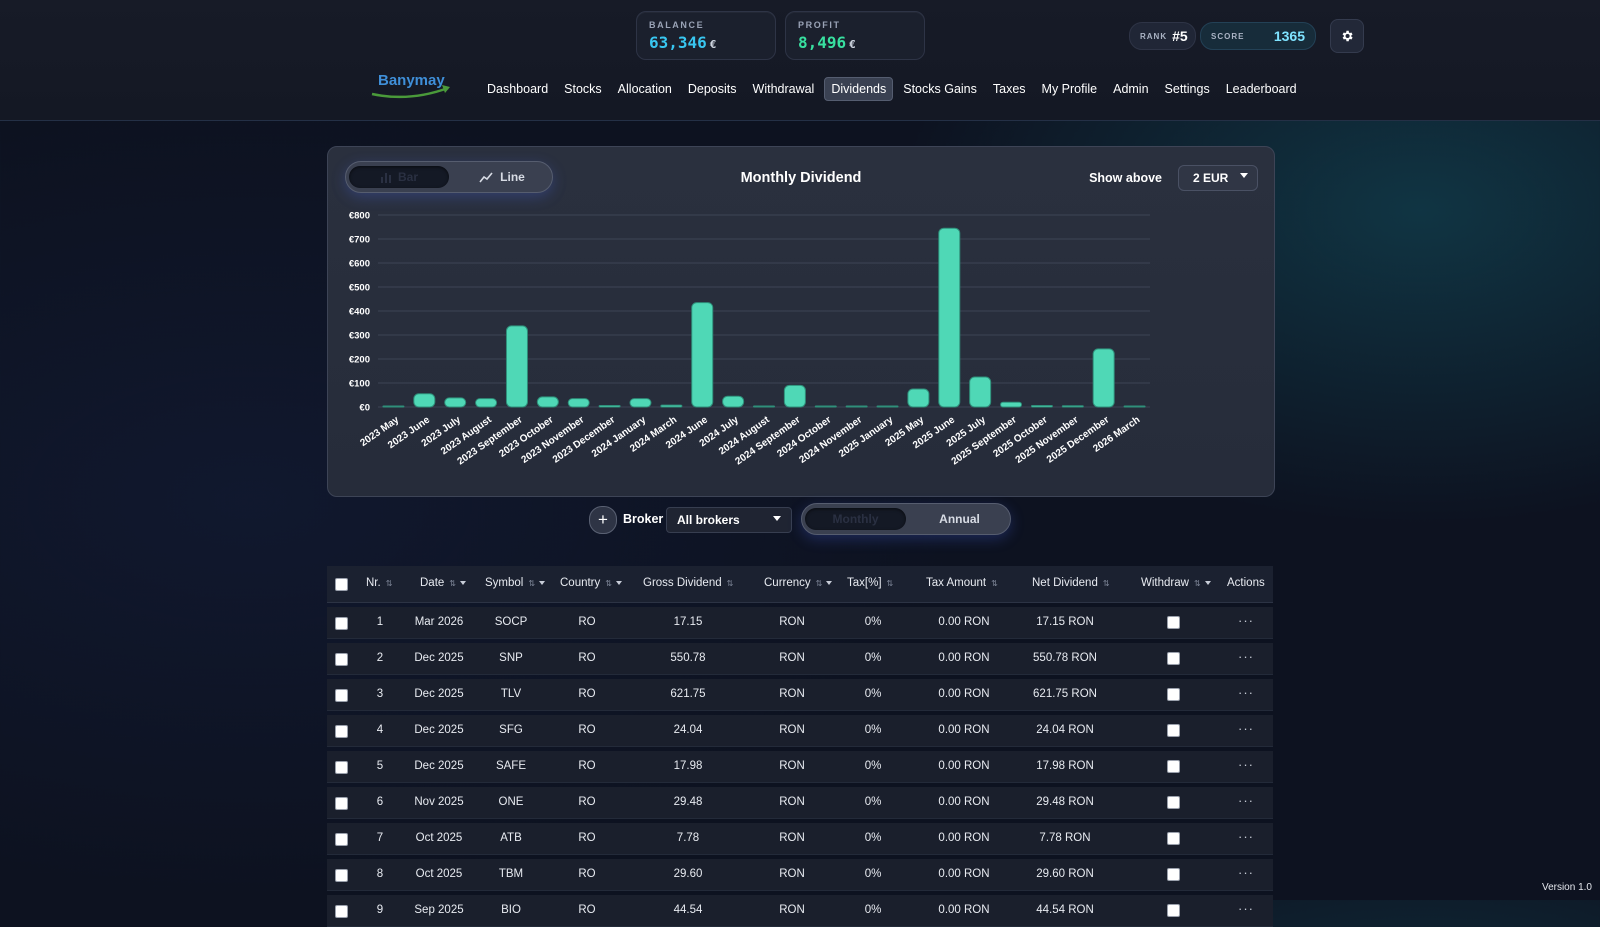 The width and height of the screenshot is (1600, 927). What do you see at coordinates (825, 406) in the screenshot?
I see `bar-2024-october` at bounding box center [825, 406].